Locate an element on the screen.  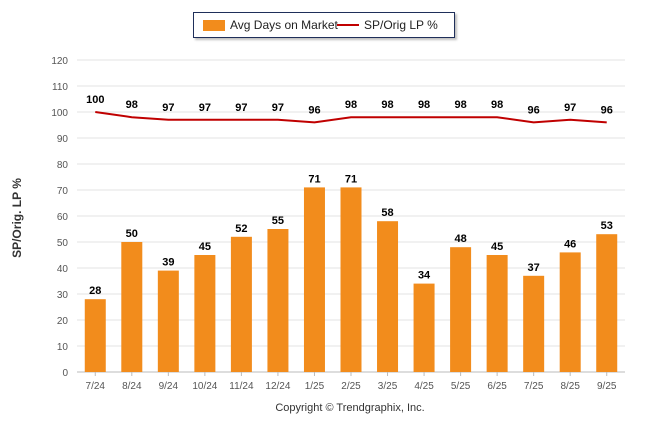
bar-value-label: 53 is located at coordinates (607, 226).